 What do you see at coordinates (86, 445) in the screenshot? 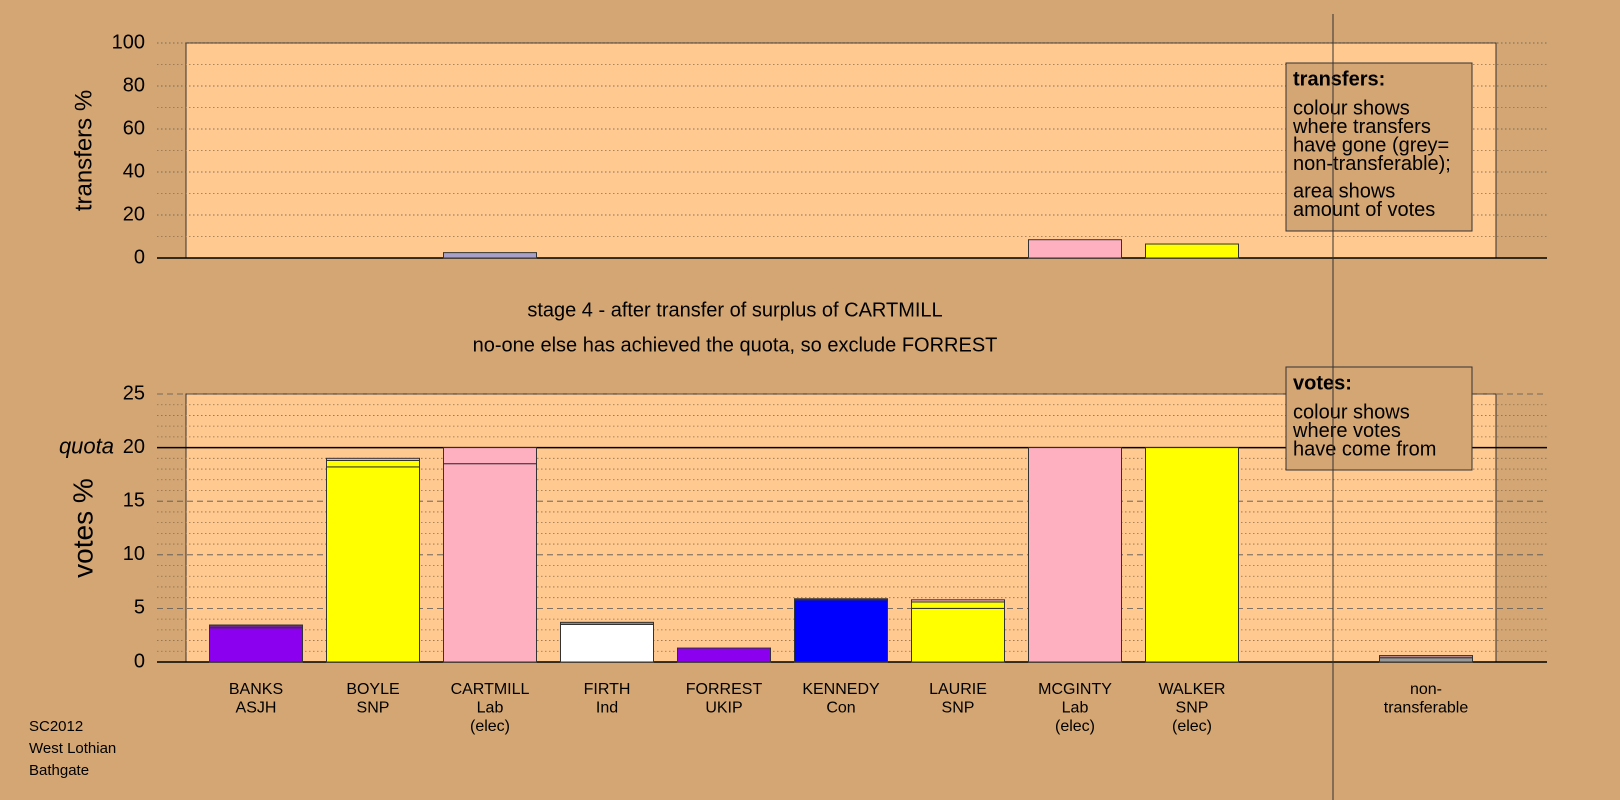
I see `quota-label: quota` at bounding box center [86, 445].